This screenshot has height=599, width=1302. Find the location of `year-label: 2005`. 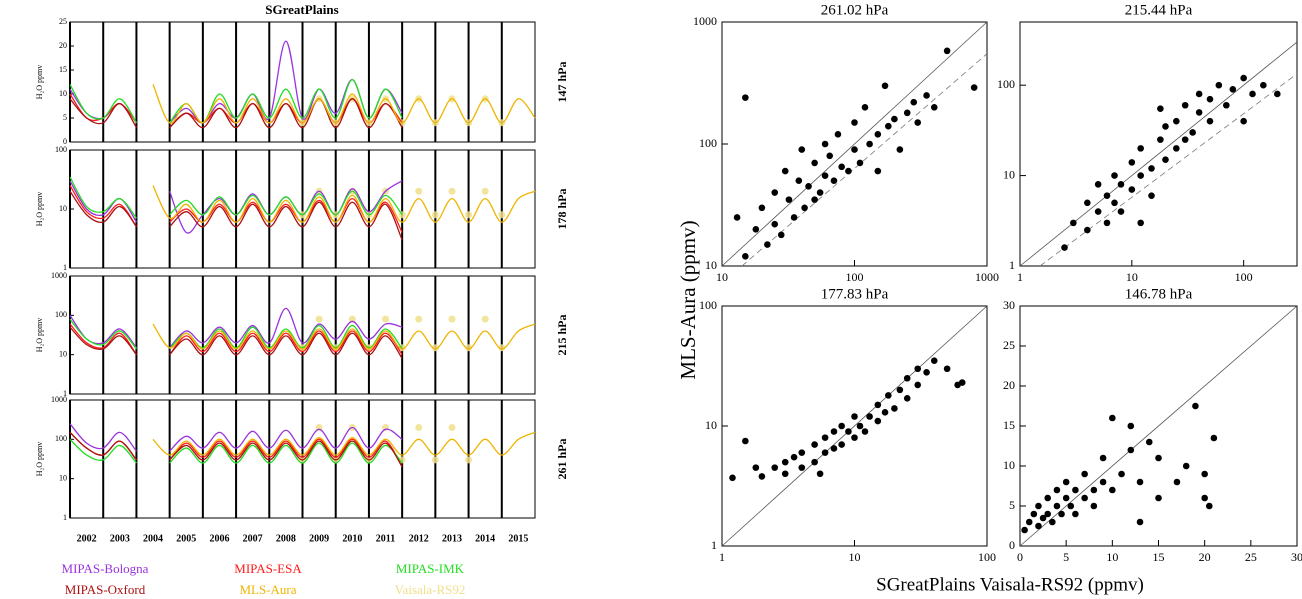

year-label: 2005 is located at coordinates (186, 538).